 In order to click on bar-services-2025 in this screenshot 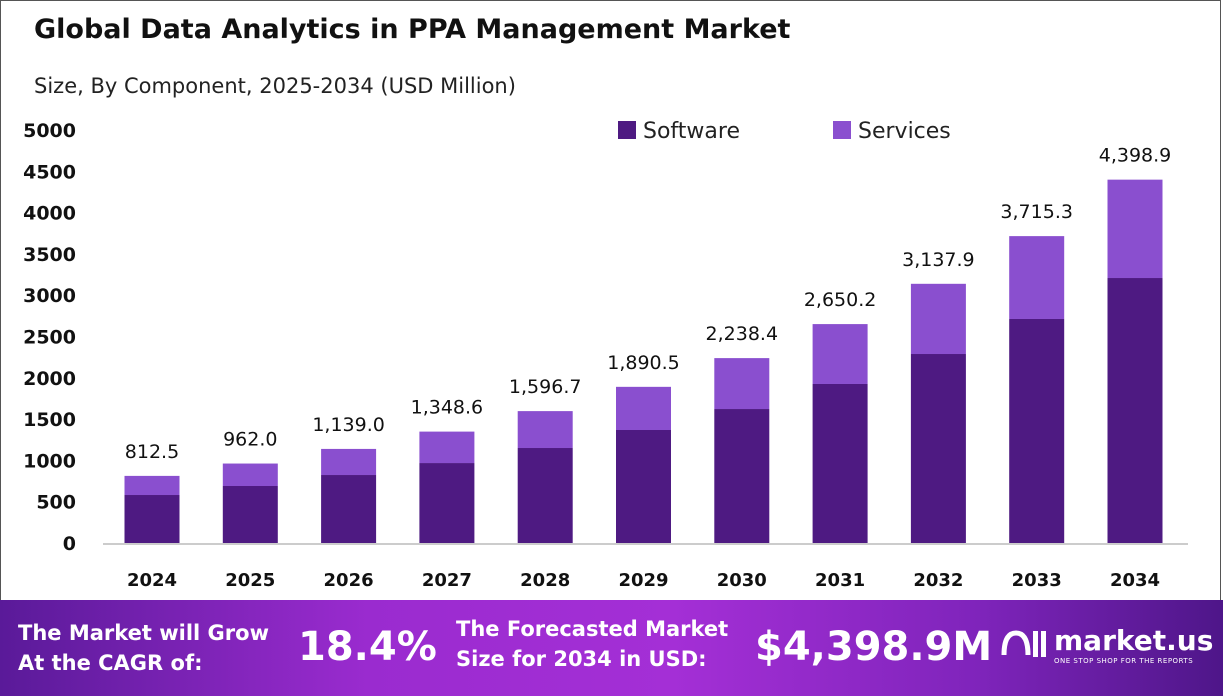, I will do `click(250, 475)`.